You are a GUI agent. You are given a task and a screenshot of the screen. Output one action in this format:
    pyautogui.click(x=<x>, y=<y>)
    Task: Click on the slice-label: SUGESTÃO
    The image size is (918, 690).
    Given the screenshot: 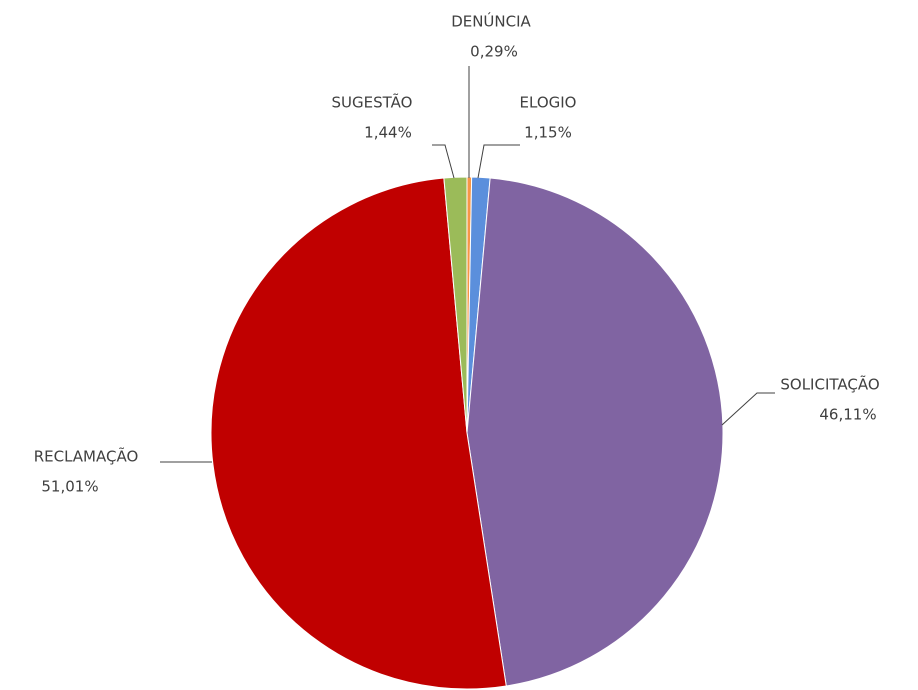 What is the action you would take?
    pyautogui.click(x=372, y=102)
    